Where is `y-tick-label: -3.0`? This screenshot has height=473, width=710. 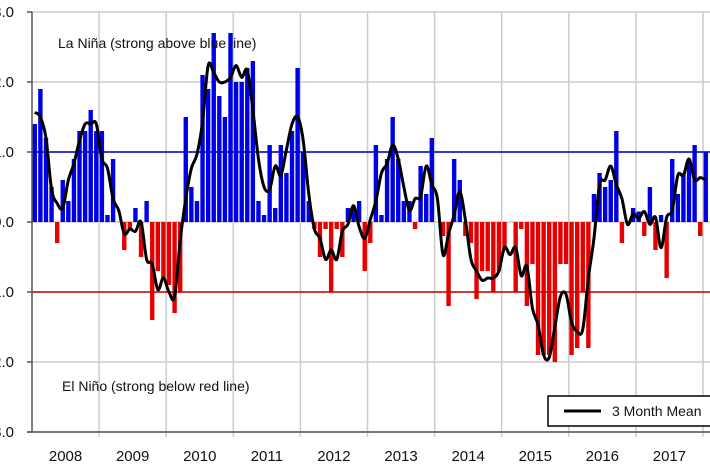
y-tick-label: -3.0 is located at coordinates (7, 432).